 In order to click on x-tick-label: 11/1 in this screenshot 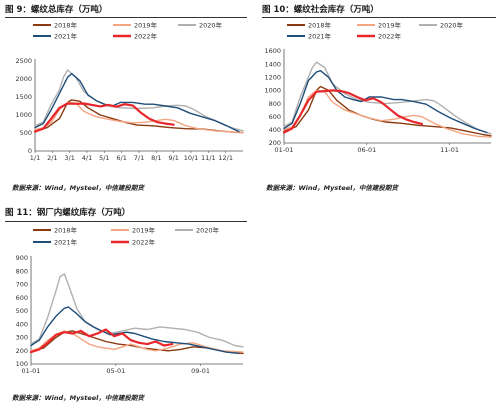, I will do `click(208, 158)`.